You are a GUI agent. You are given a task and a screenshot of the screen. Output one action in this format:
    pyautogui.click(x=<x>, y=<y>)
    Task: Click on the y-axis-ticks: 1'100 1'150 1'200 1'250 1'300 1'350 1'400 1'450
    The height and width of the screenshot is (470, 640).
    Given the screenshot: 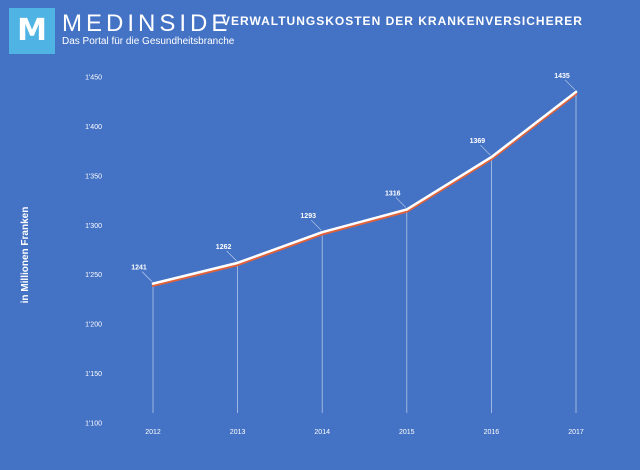 What is the action you would take?
    pyautogui.click(x=93, y=251)
    